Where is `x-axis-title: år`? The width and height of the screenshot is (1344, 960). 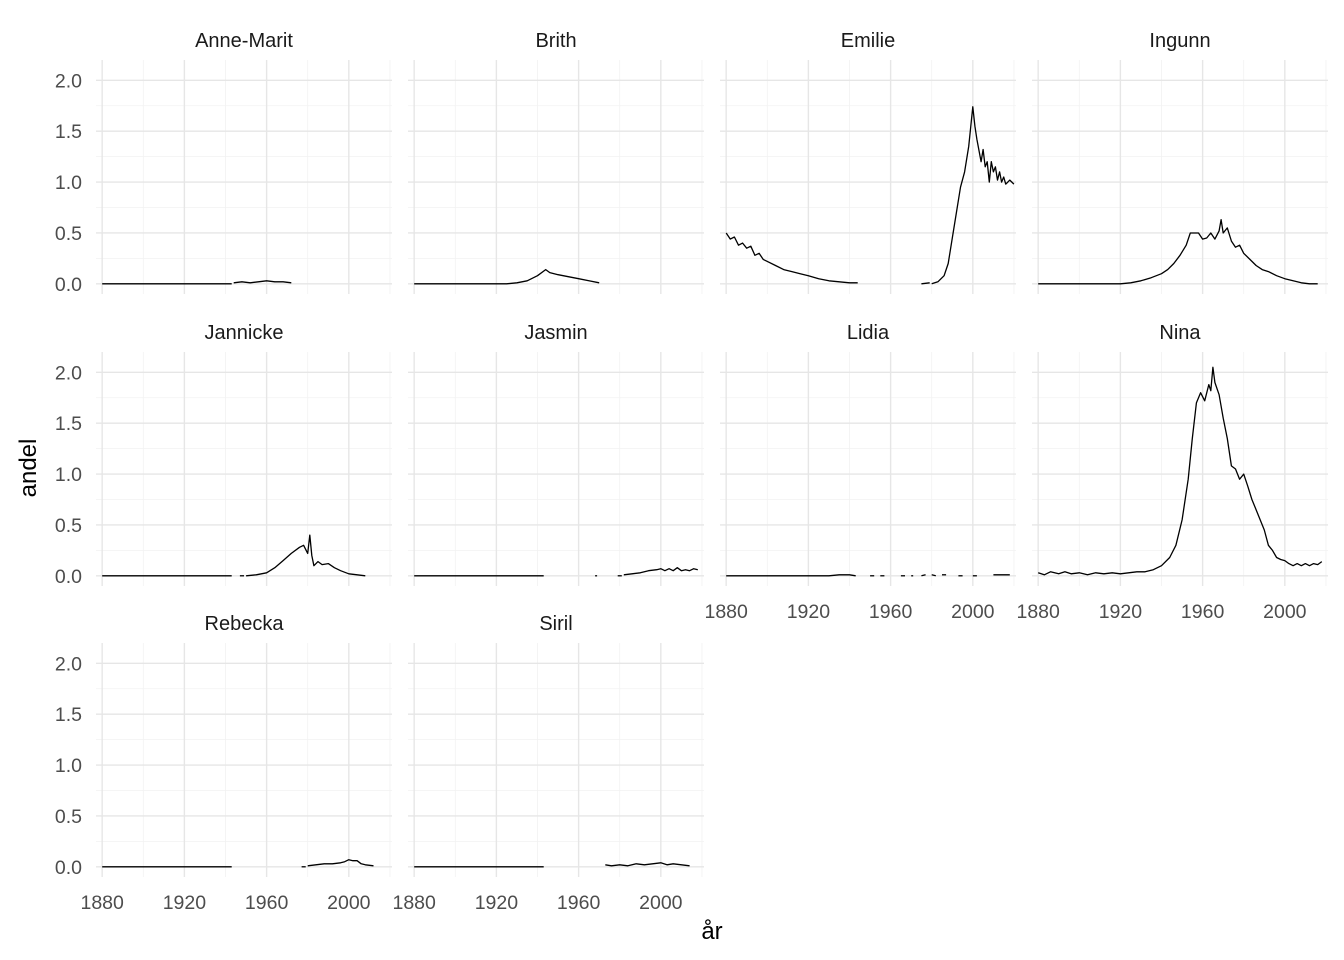
x-axis-title: år is located at coordinates (711, 931).